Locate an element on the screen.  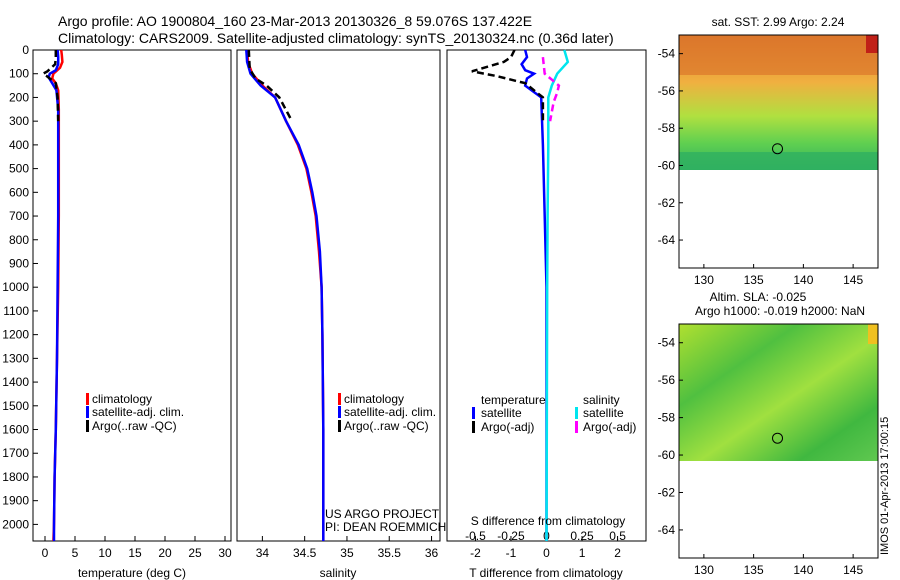
x-tick-label: -2 is located at coordinates (475, 553).